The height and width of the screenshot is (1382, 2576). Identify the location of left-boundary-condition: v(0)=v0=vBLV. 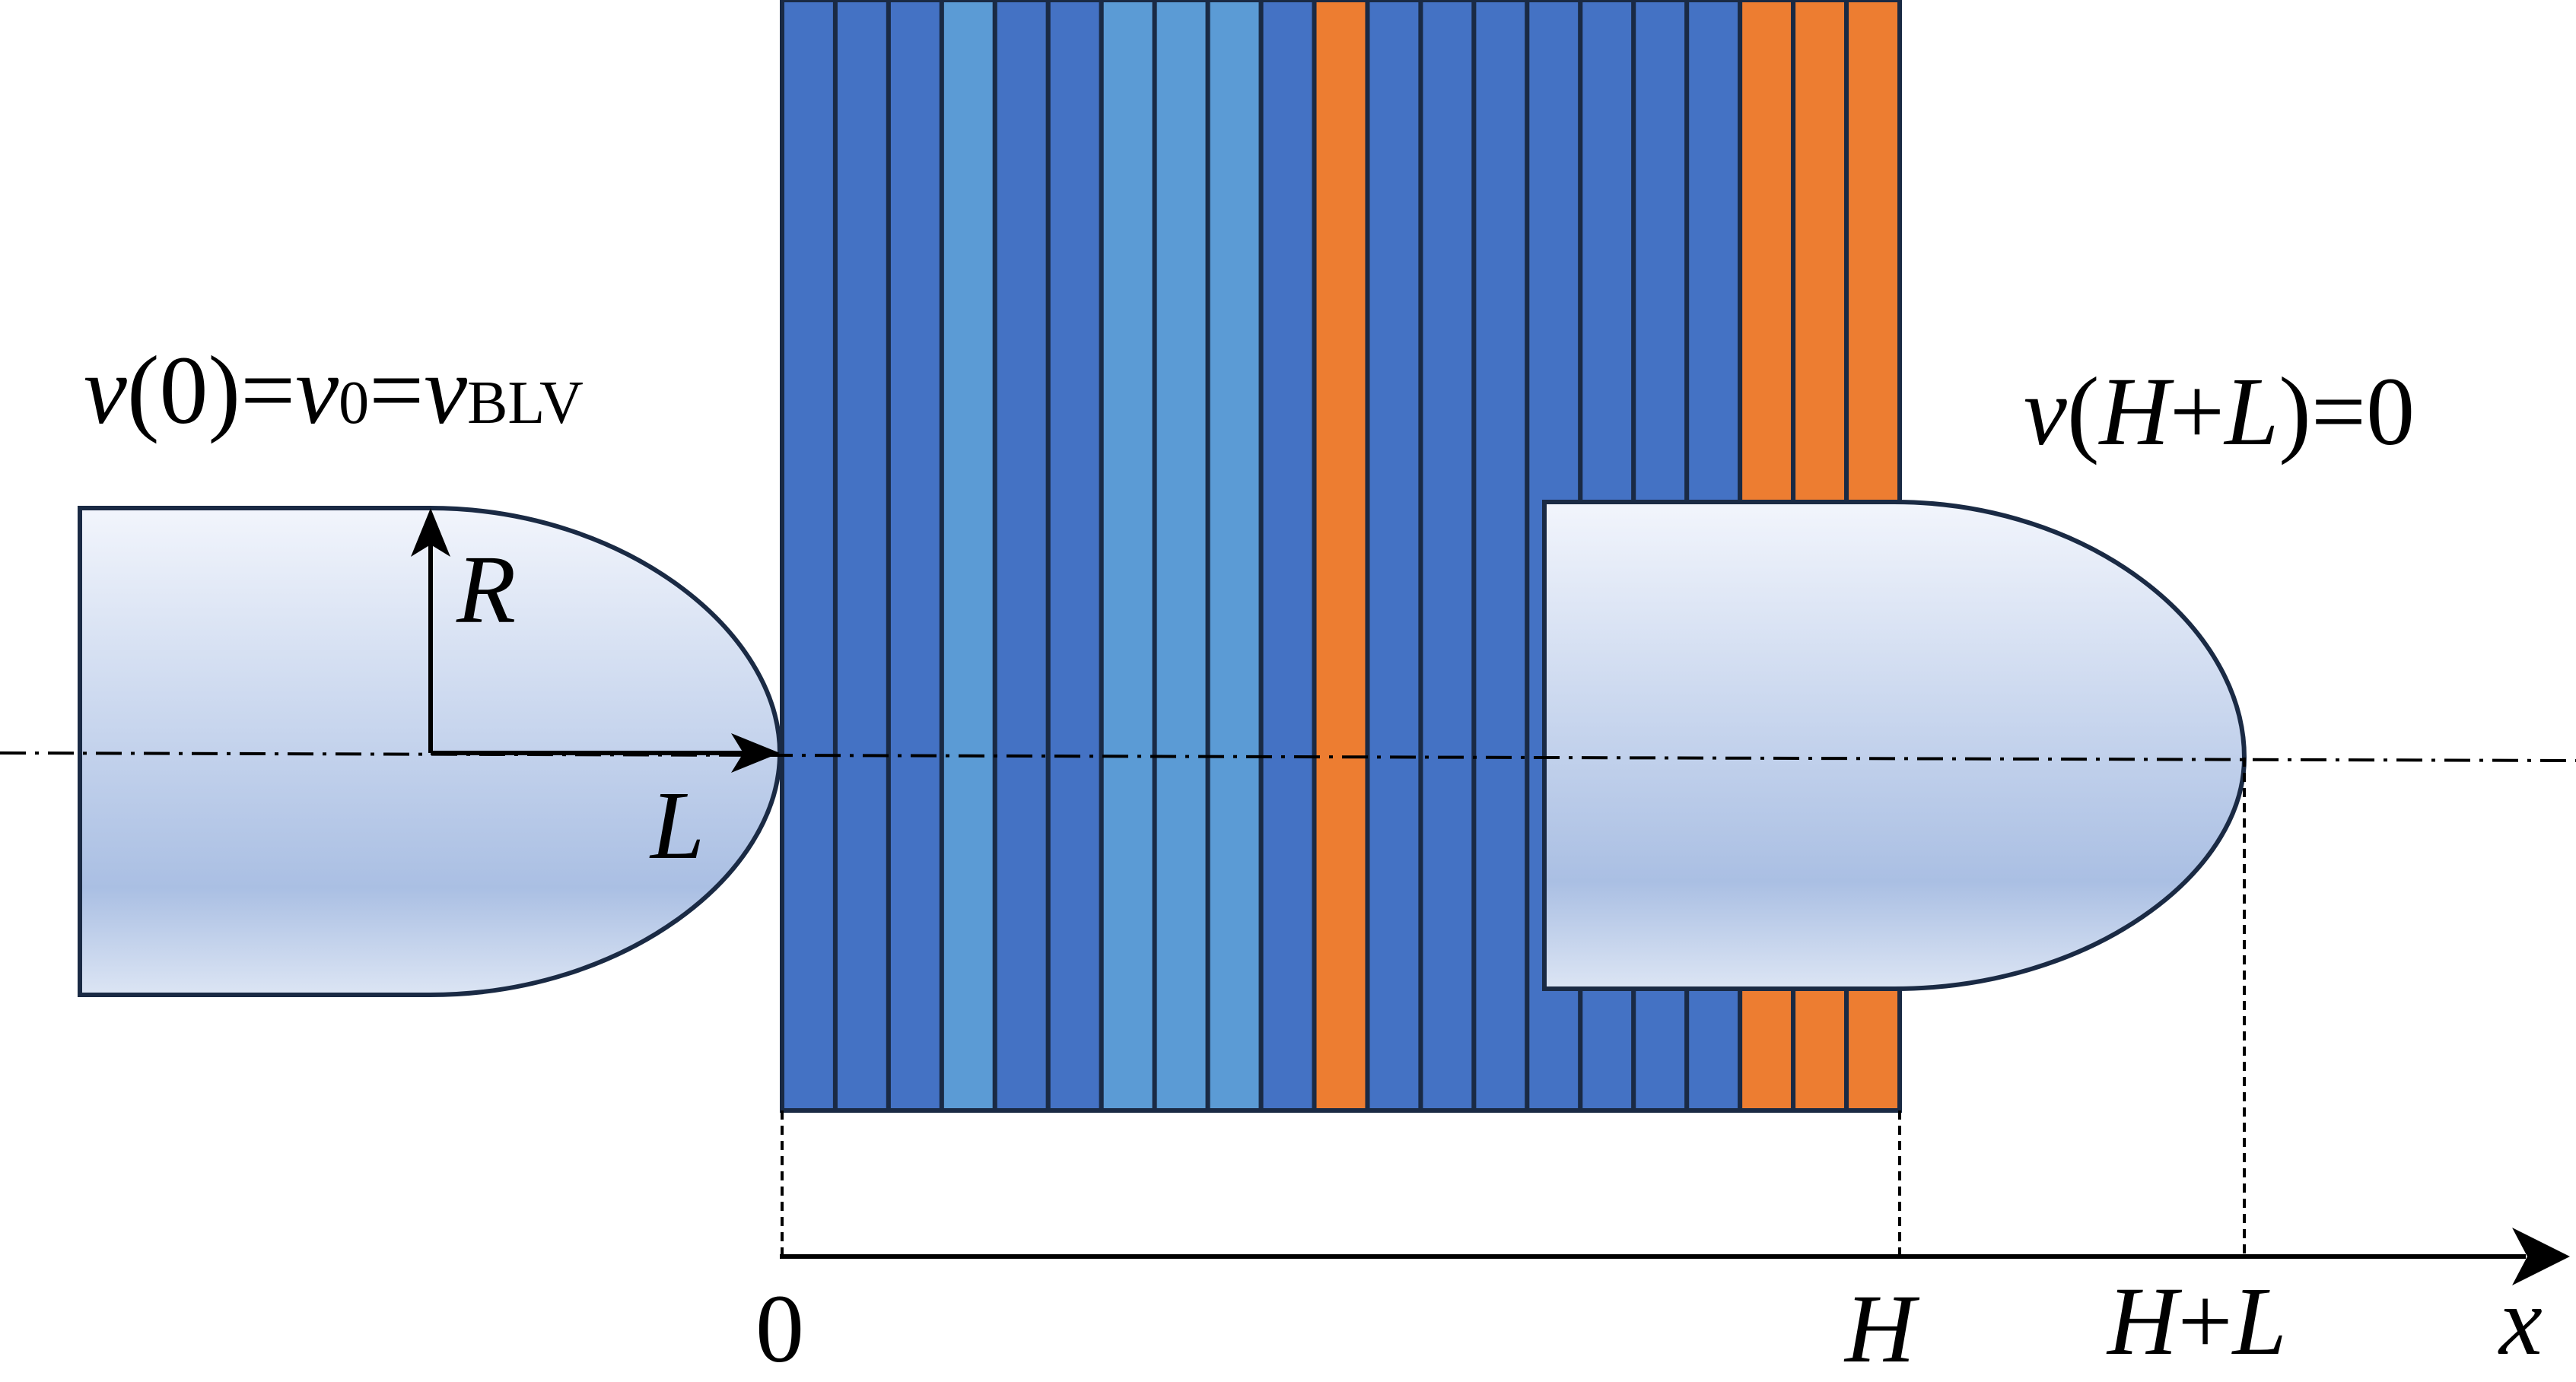
(334, 390).